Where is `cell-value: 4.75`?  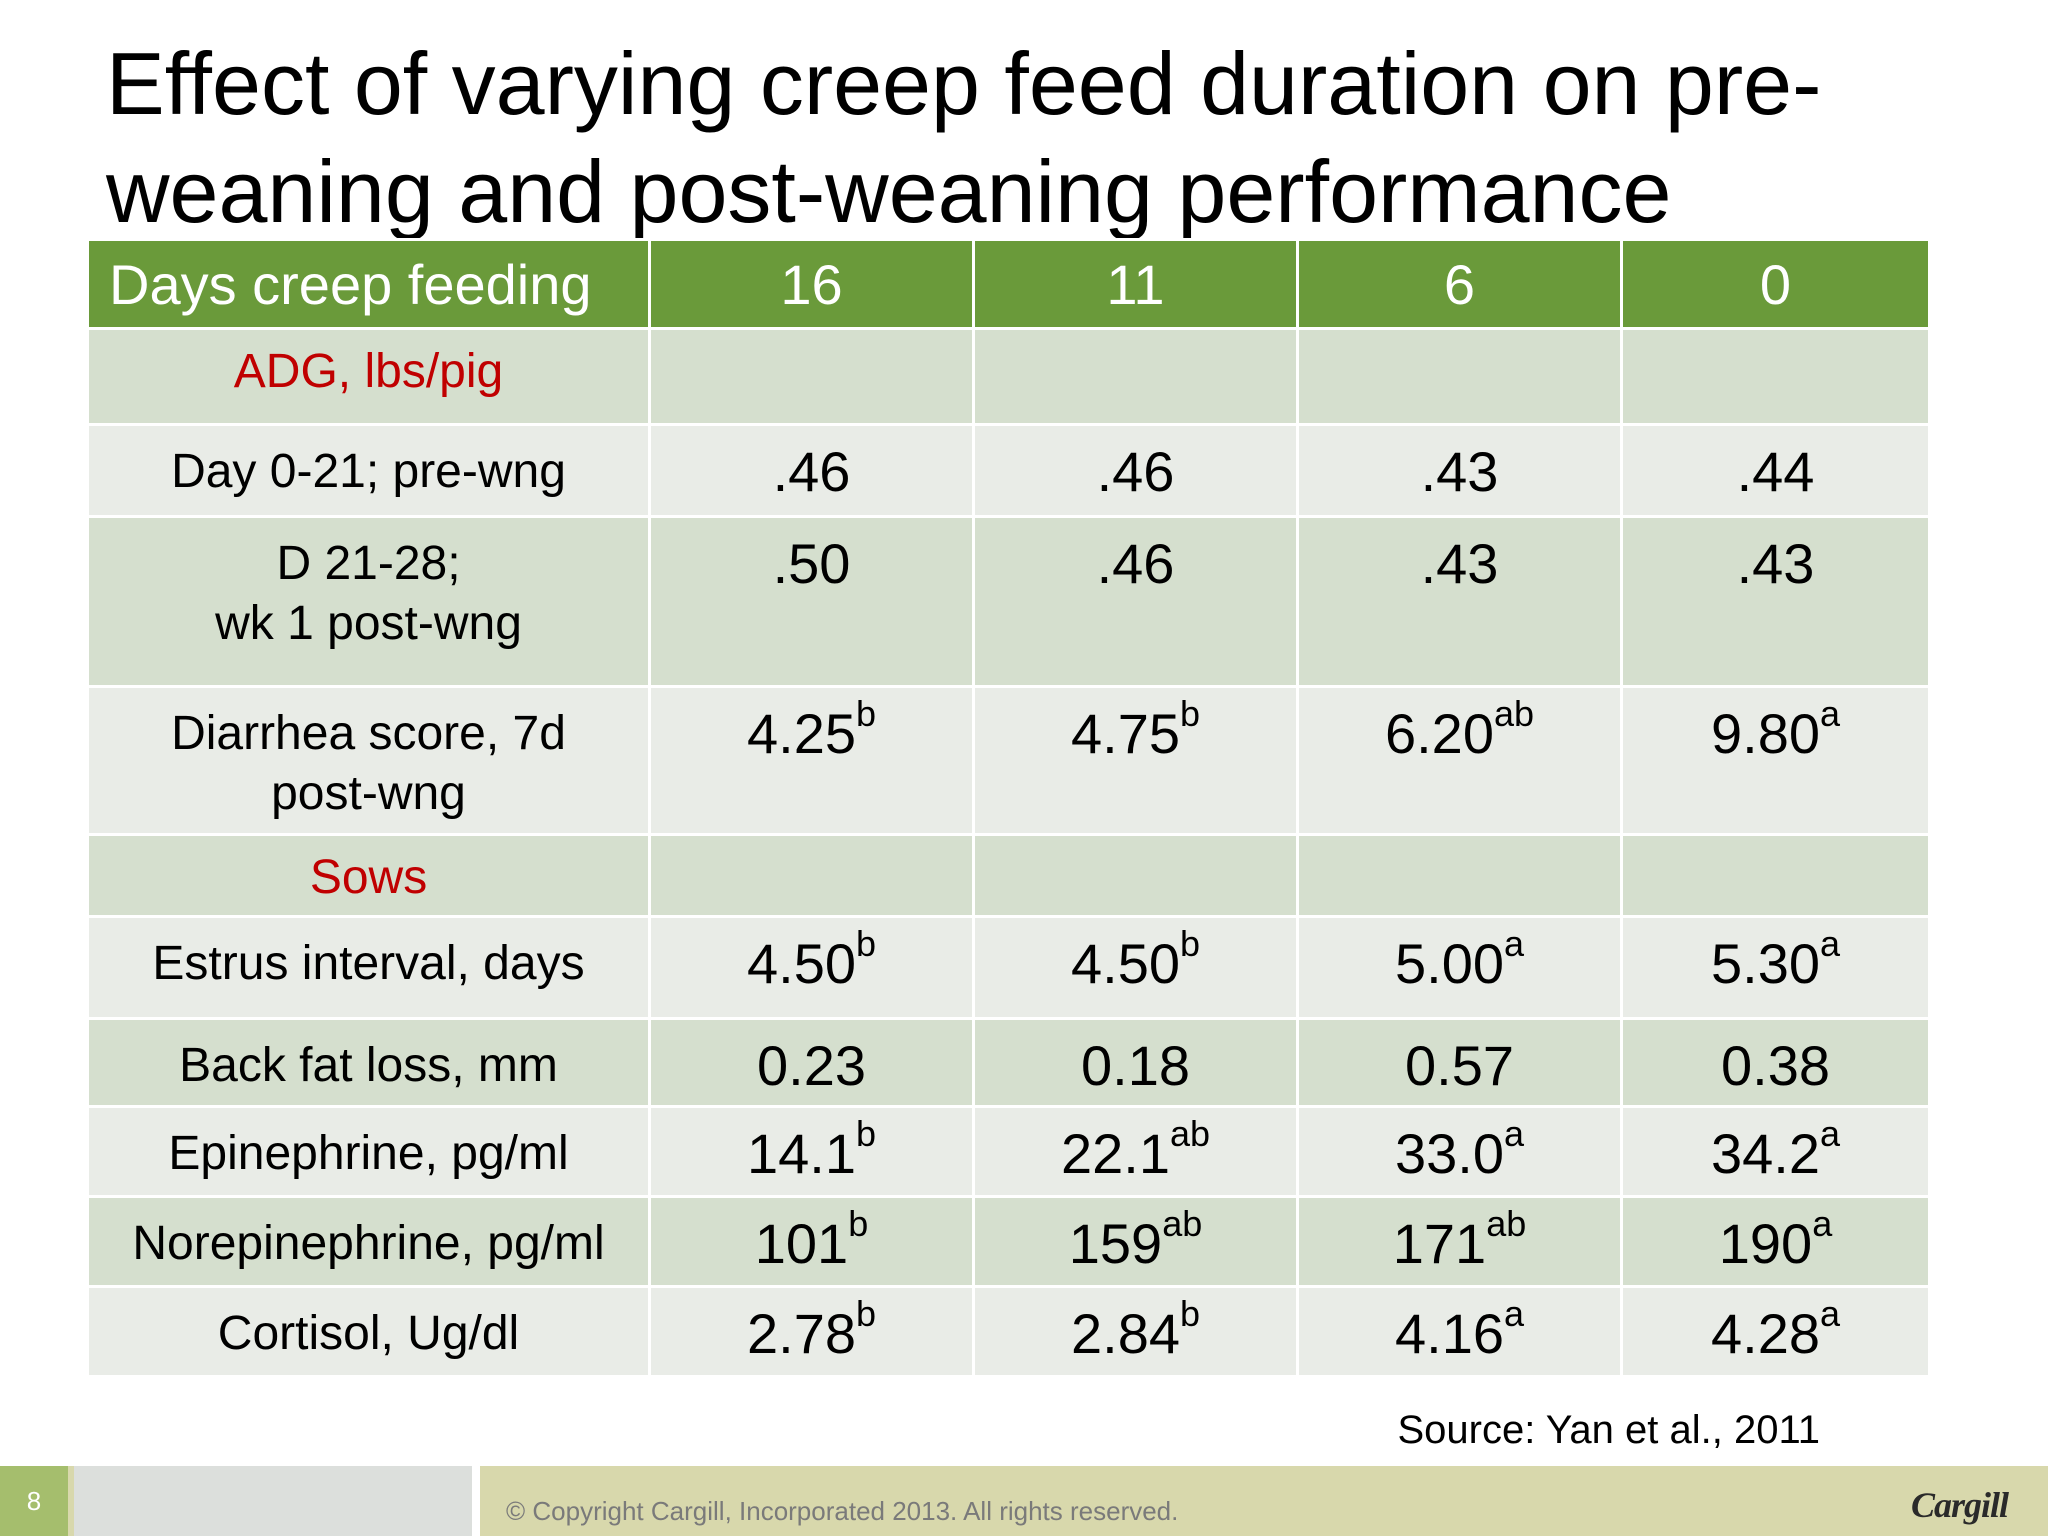
cell-value: 4.75 is located at coordinates (1125, 733).